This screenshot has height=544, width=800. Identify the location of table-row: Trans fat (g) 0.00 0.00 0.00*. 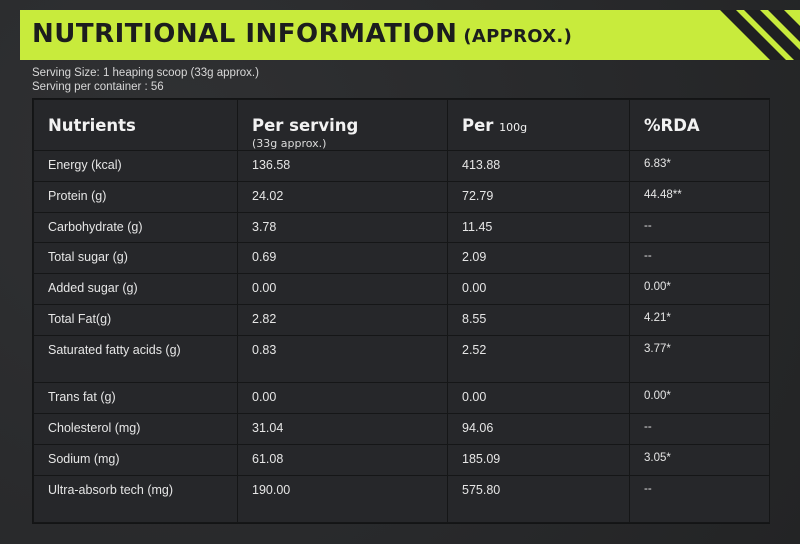
(401, 398).